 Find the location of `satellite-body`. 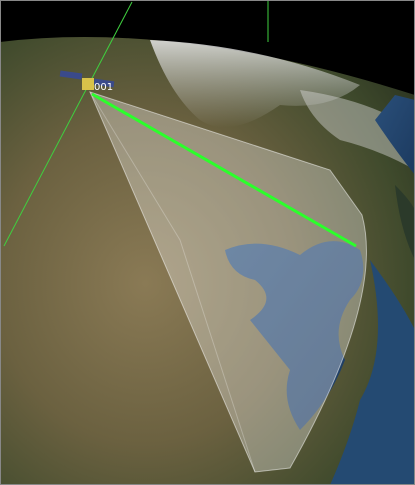

satellite-body is located at coordinates (88, 84).